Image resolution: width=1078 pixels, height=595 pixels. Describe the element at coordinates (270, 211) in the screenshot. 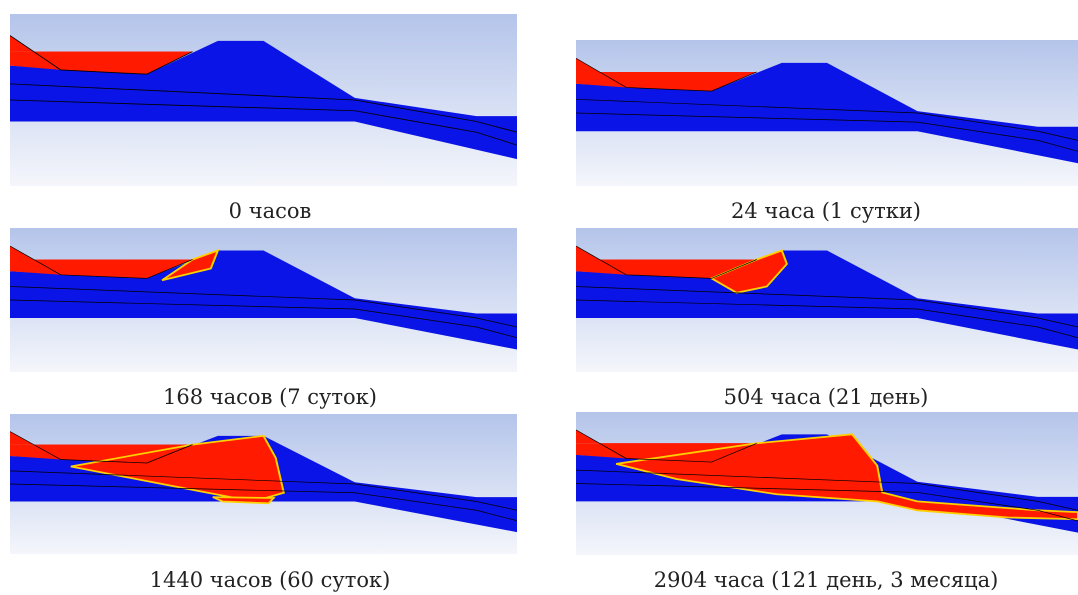

I see `panel-caption: 0 часов` at that location.